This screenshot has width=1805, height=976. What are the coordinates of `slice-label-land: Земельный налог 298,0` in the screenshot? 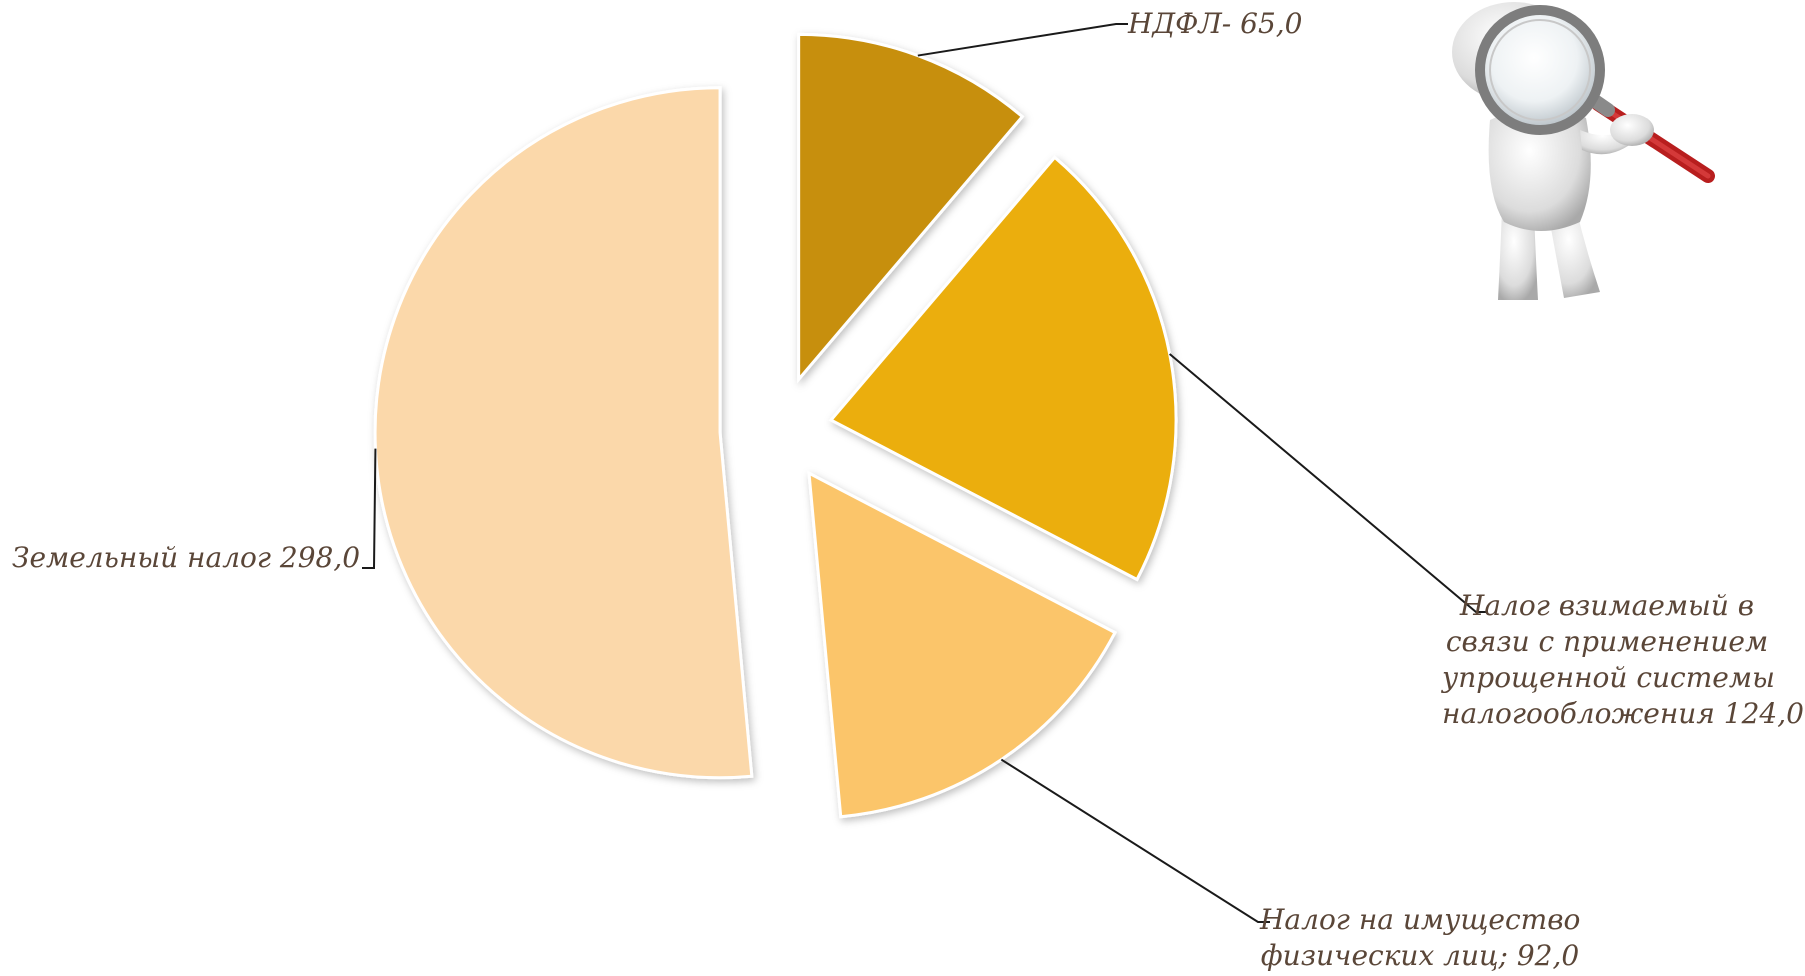 It's located at (186, 558).